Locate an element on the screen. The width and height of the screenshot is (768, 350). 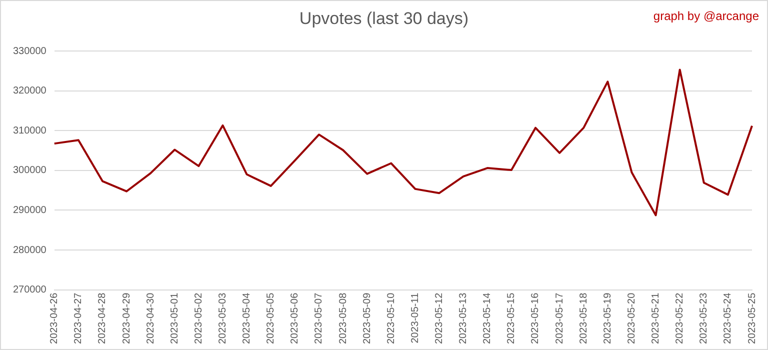
x-tick-label: 2023-05-14 is located at coordinates (488, 318).